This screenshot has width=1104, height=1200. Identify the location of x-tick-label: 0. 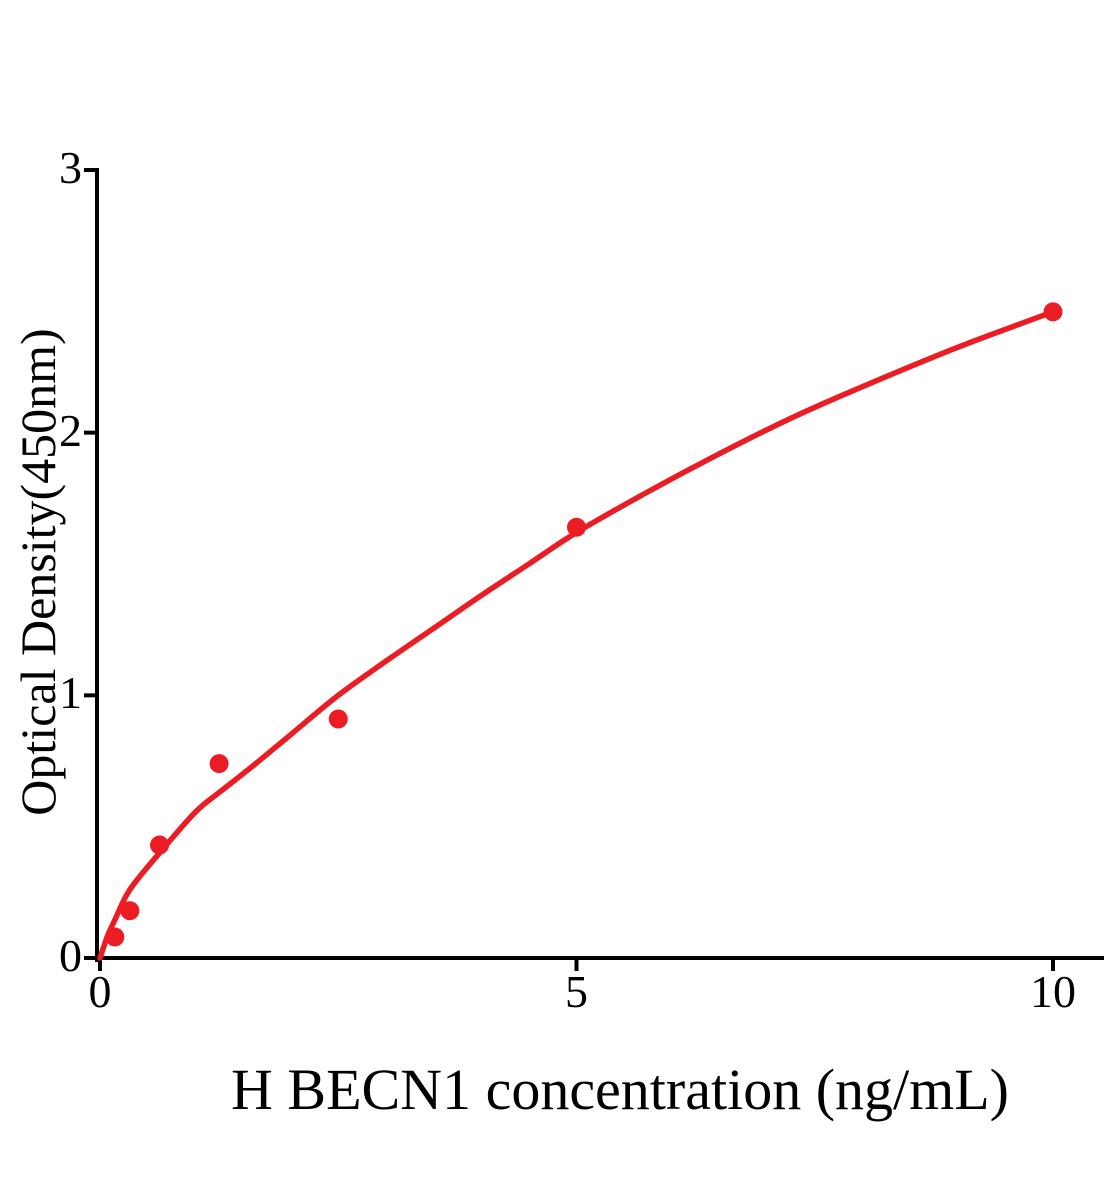
(100, 991).